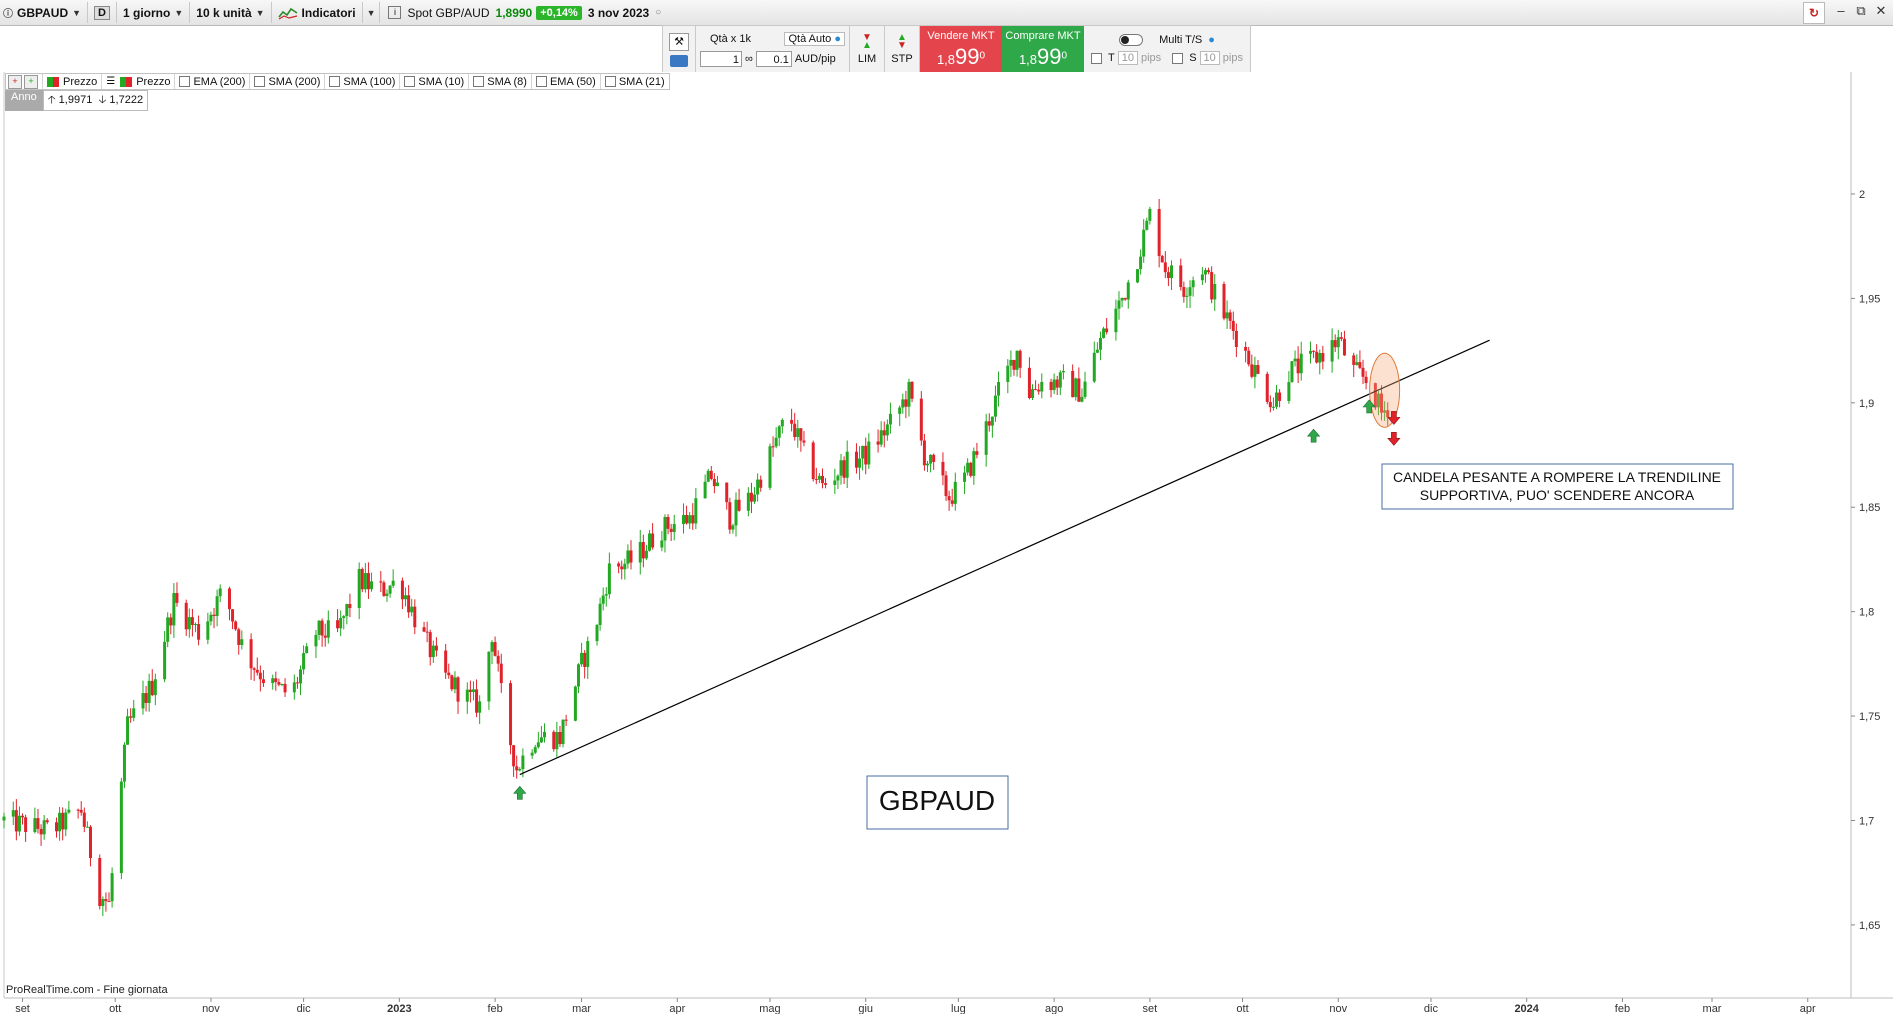  What do you see at coordinates (8, 14) in the screenshot?
I see `info-icon: ⓘ` at bounding box center [8, 14].